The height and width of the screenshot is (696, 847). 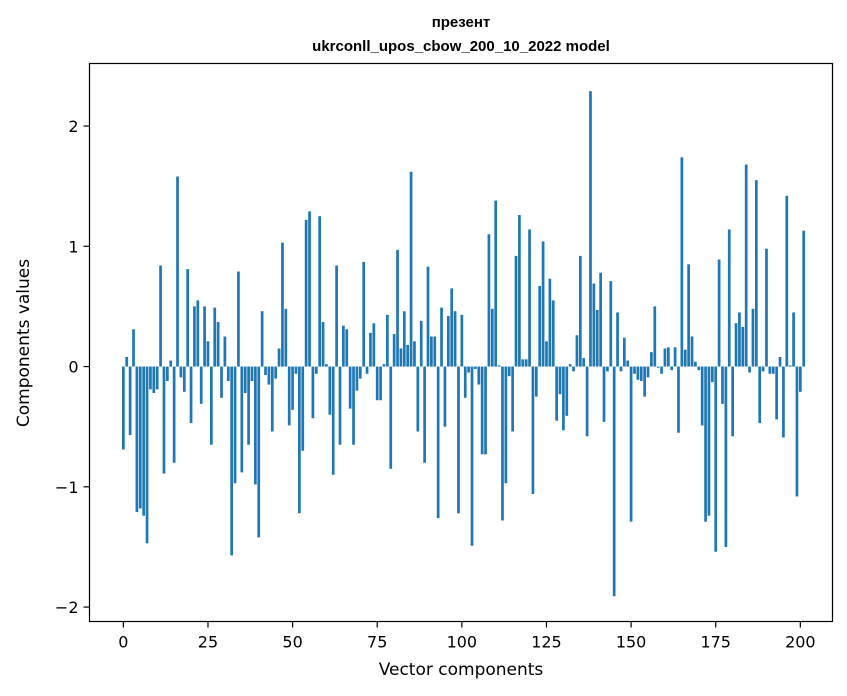 What do you see at coordinates (461, 670) in the screenshot?
I see `x-axis-label: Vector components` at bounding box center [461, 670].